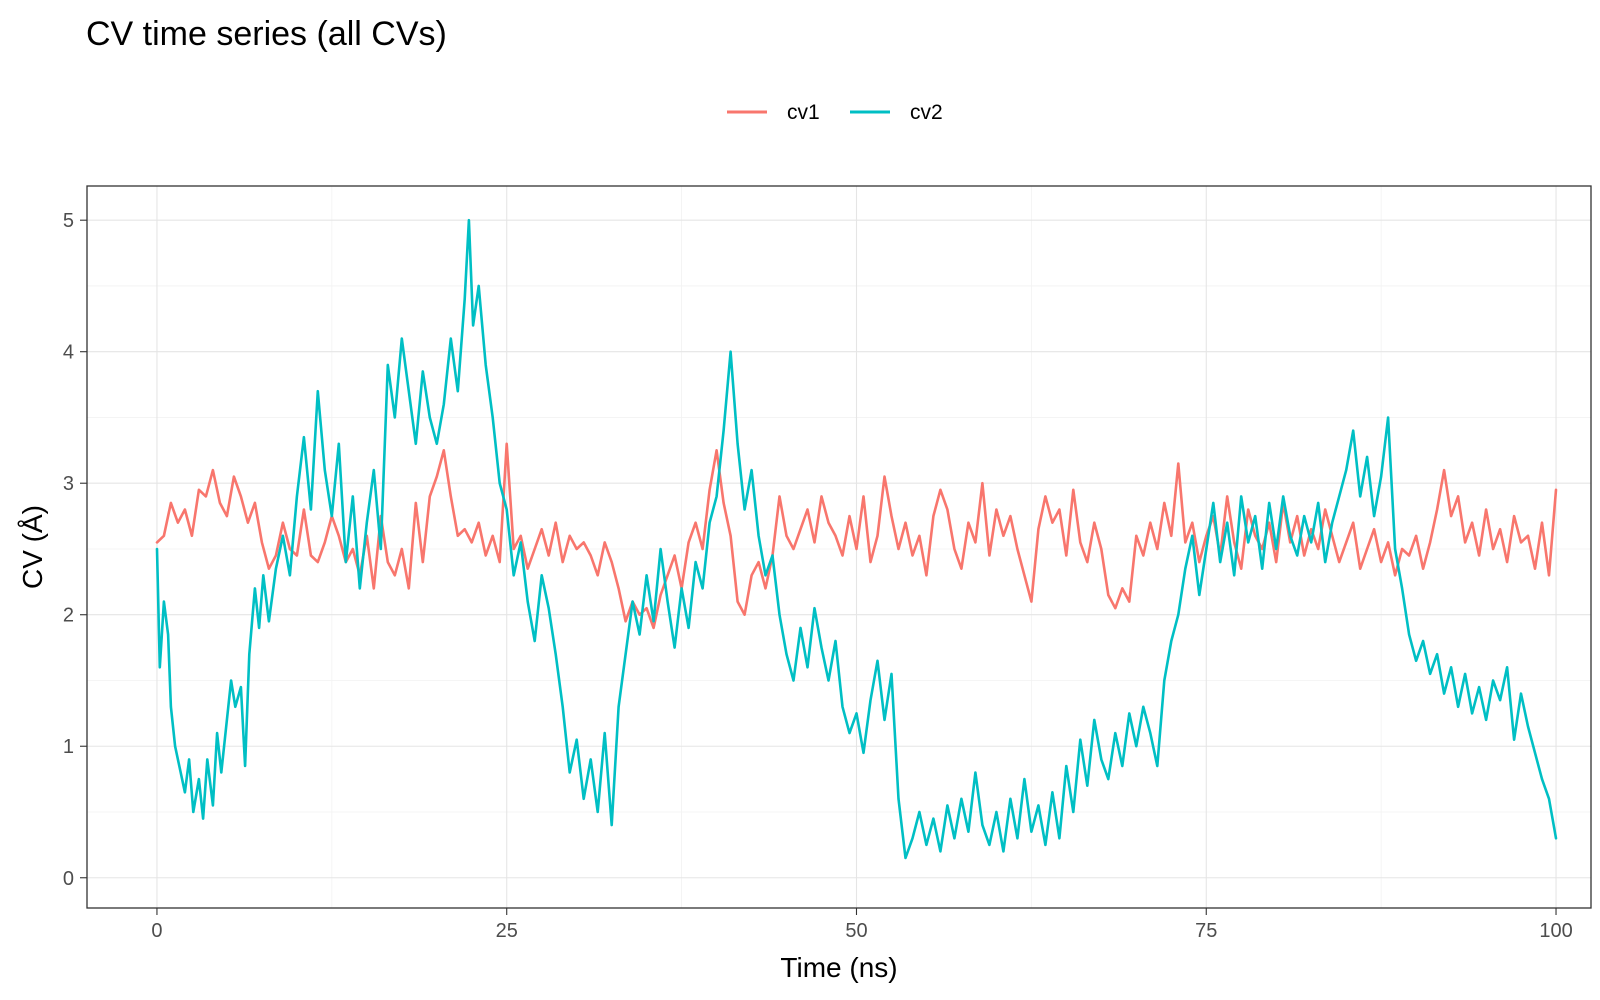  I want to click on y-tick-label: 2, so click(68, 616).